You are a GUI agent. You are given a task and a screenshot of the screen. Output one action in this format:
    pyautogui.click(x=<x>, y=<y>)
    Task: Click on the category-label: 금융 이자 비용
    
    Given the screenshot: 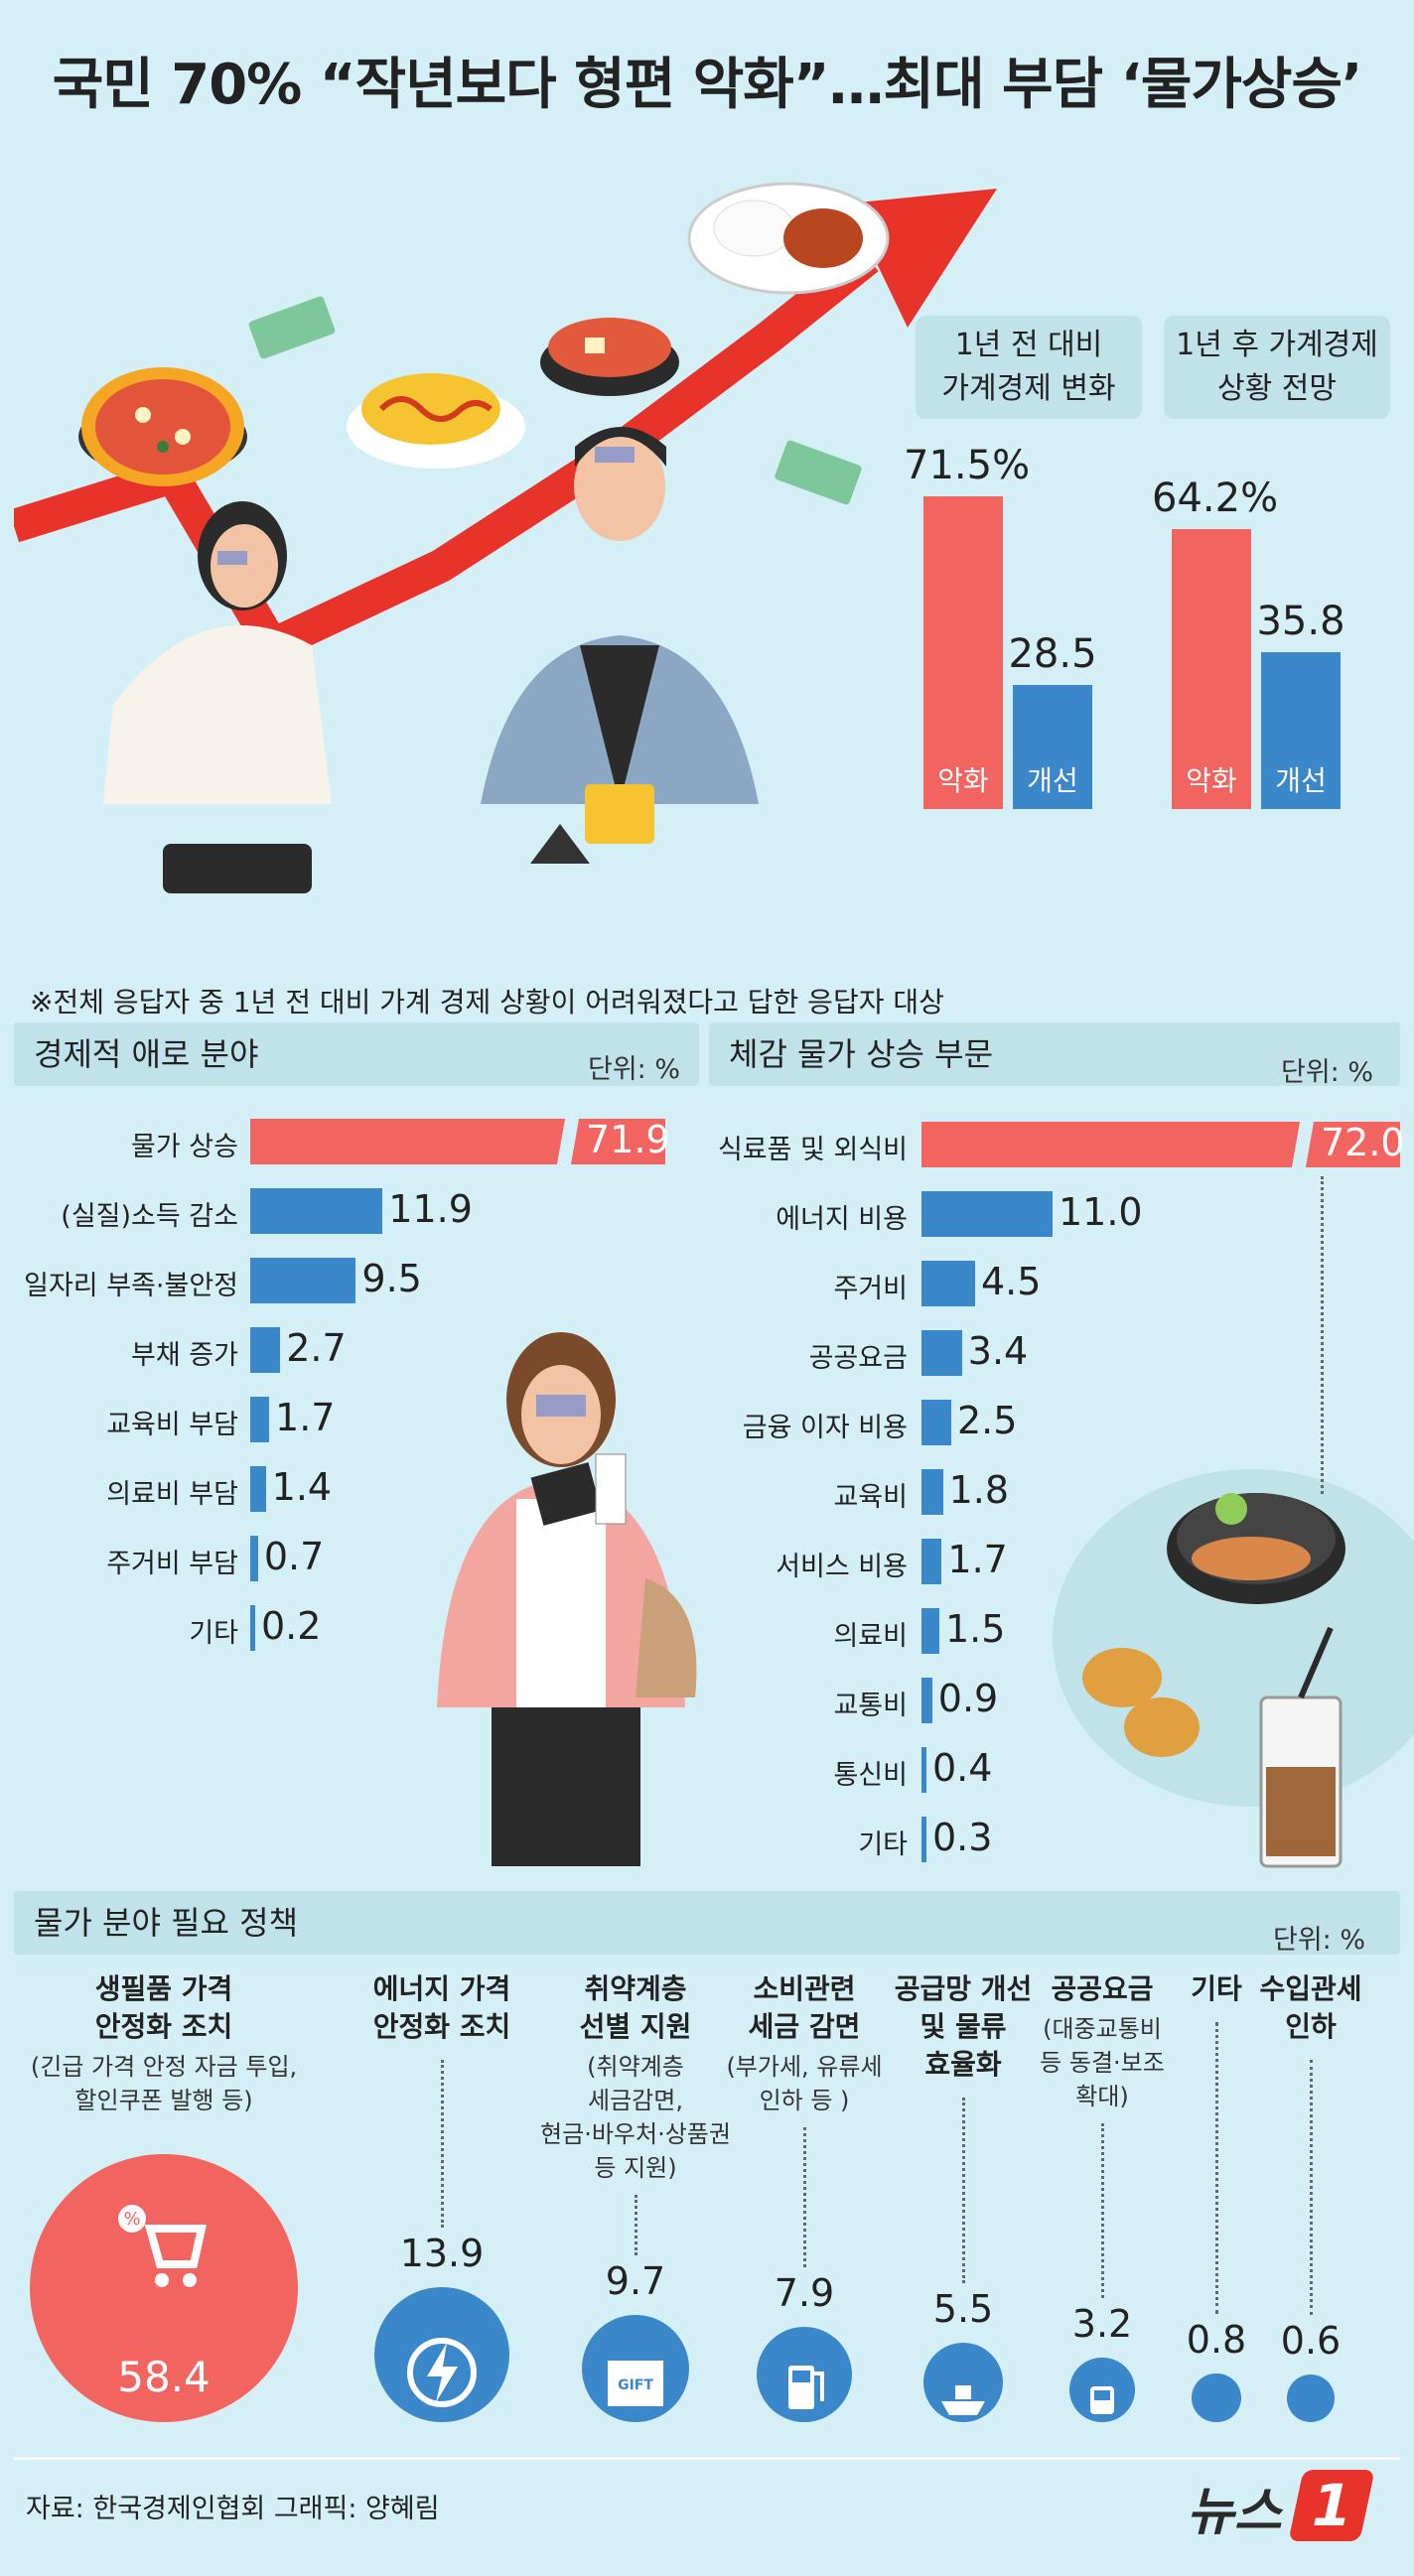 What is the action you would take?
    pyautogui.click(x=825, y=1428)
    